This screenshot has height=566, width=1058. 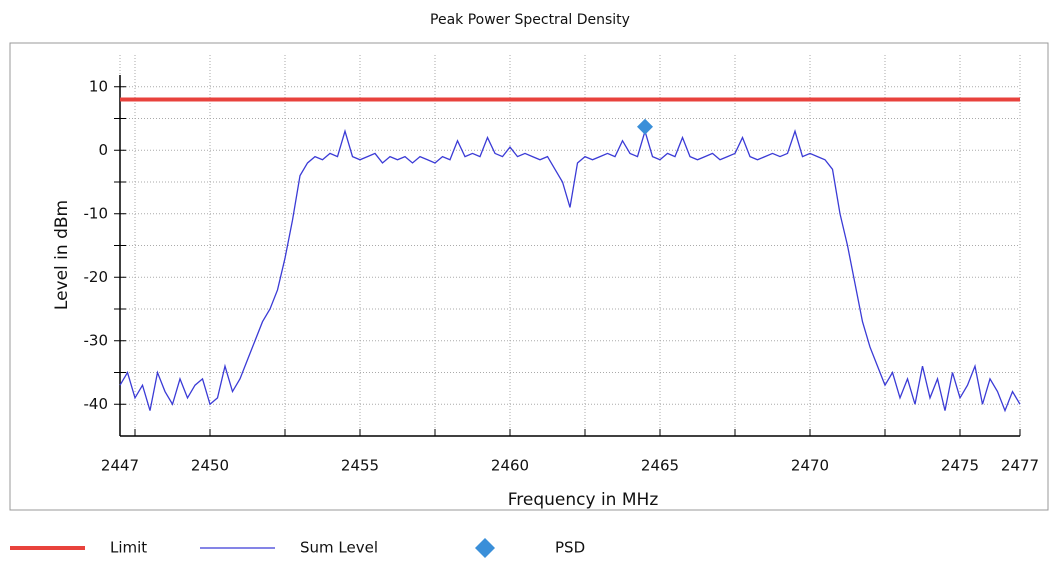 I want to click on y-tick-label: -30, so click(x=96, y=340).